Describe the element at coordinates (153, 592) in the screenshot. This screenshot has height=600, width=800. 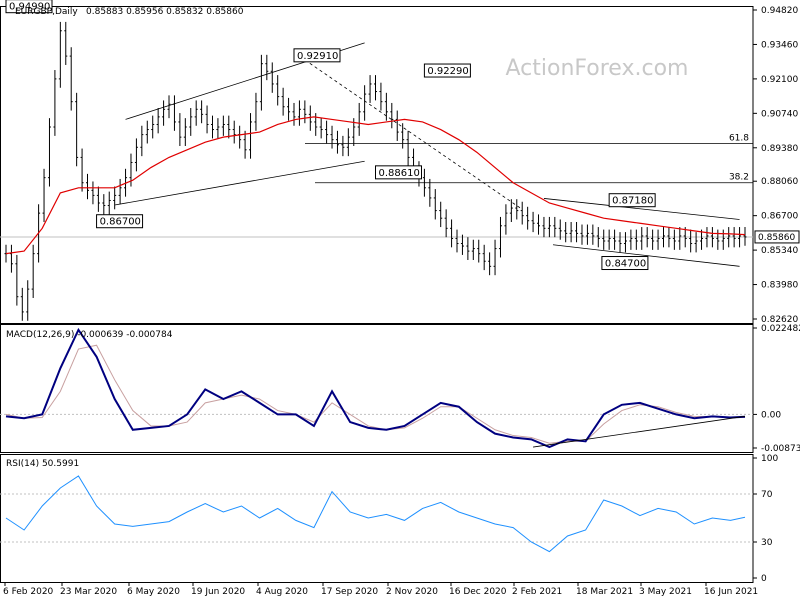
I see `x-tick-label: 6 May 2020` at that location.